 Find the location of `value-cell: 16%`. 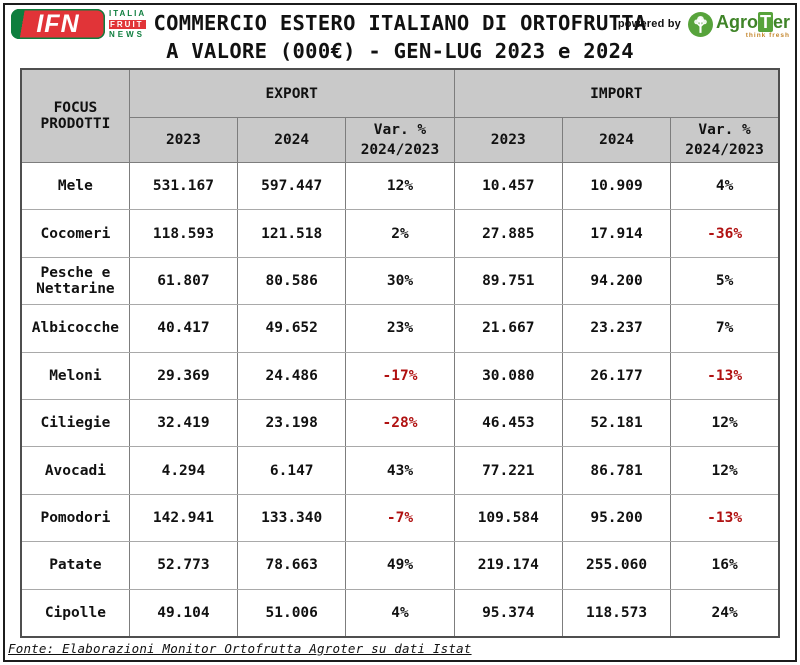

value-cell: 16% is located at coordinates (725, 565).